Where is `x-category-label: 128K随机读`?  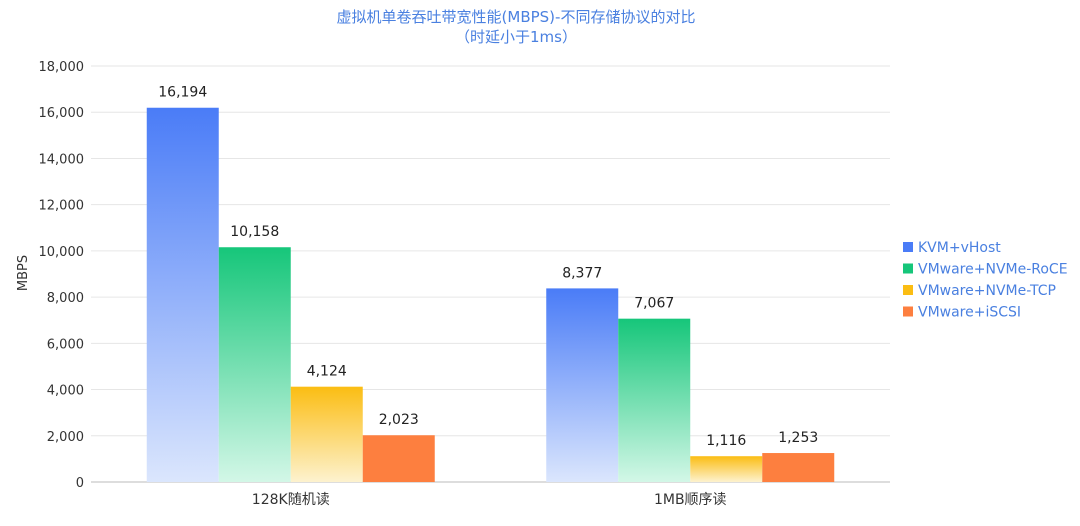
x-category-label: 128K随机读 is located at coordinates (291, 499).